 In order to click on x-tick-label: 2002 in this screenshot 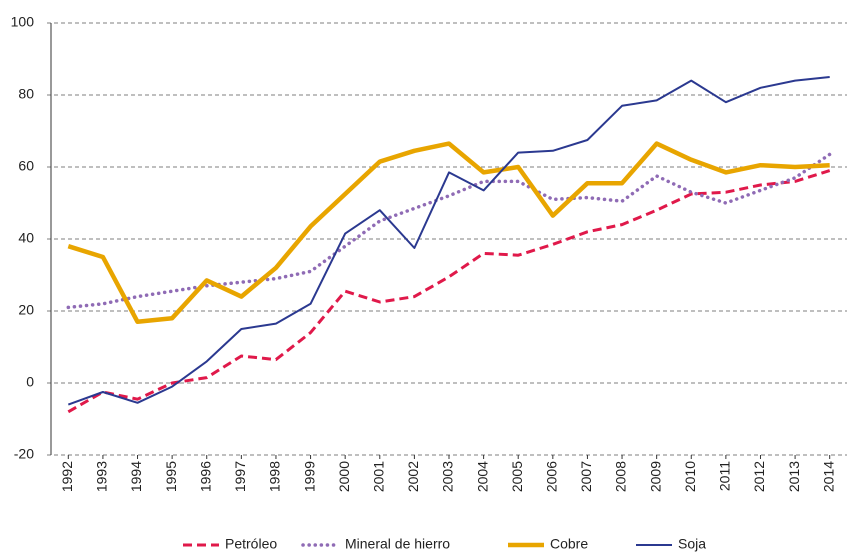, I will do `click(413, 476)`.